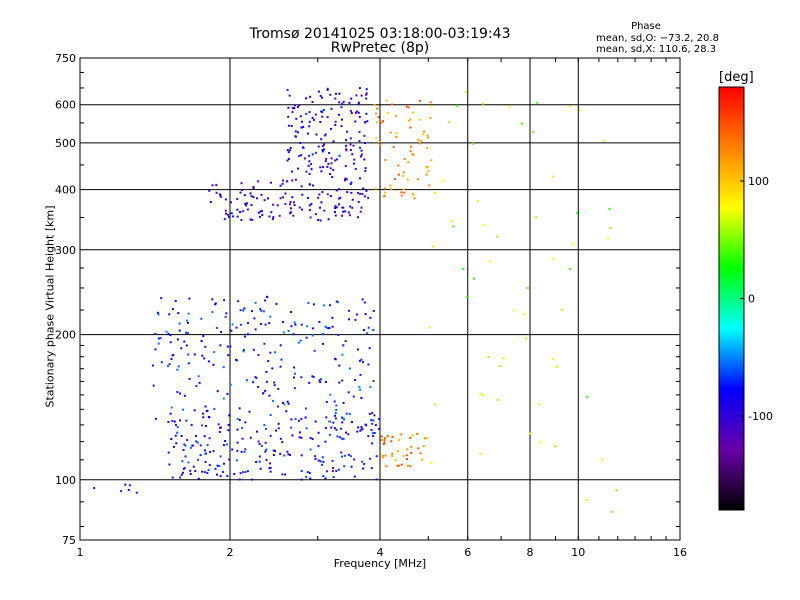 The image size is (800, 600). I want to click on y-tick-label: 200, so click(65, 335).